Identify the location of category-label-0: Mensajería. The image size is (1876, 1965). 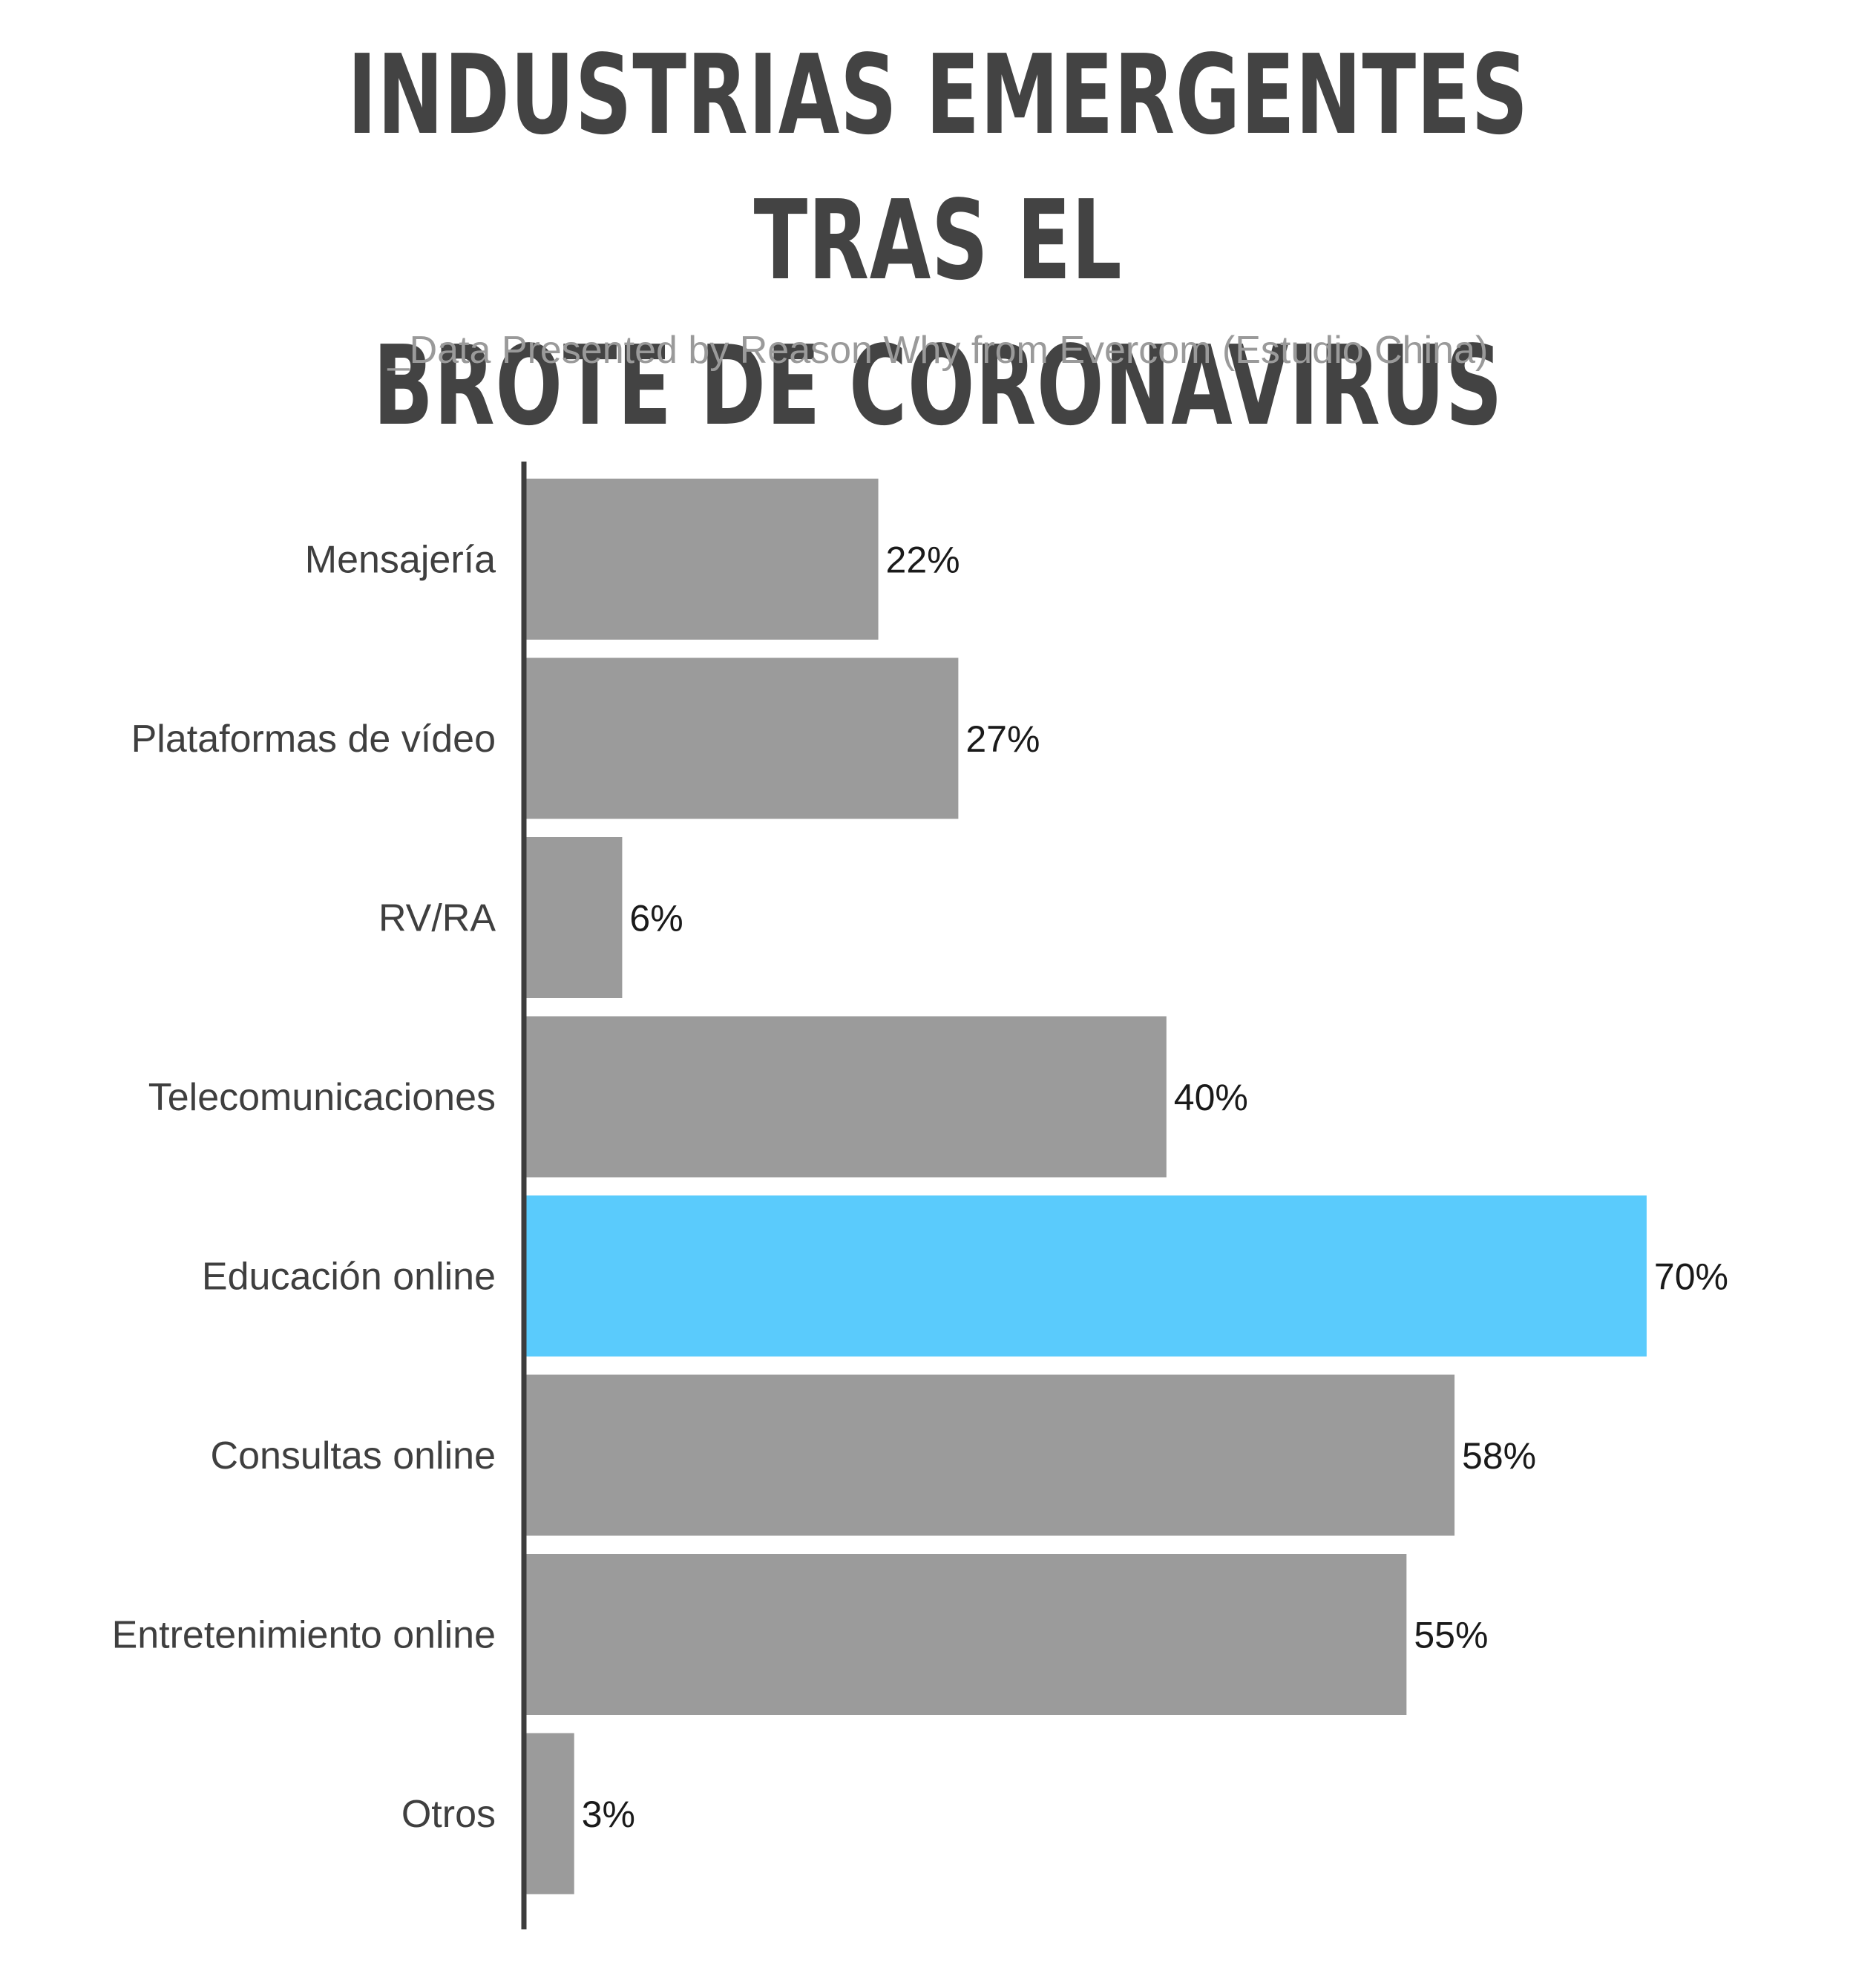
(400, 560).